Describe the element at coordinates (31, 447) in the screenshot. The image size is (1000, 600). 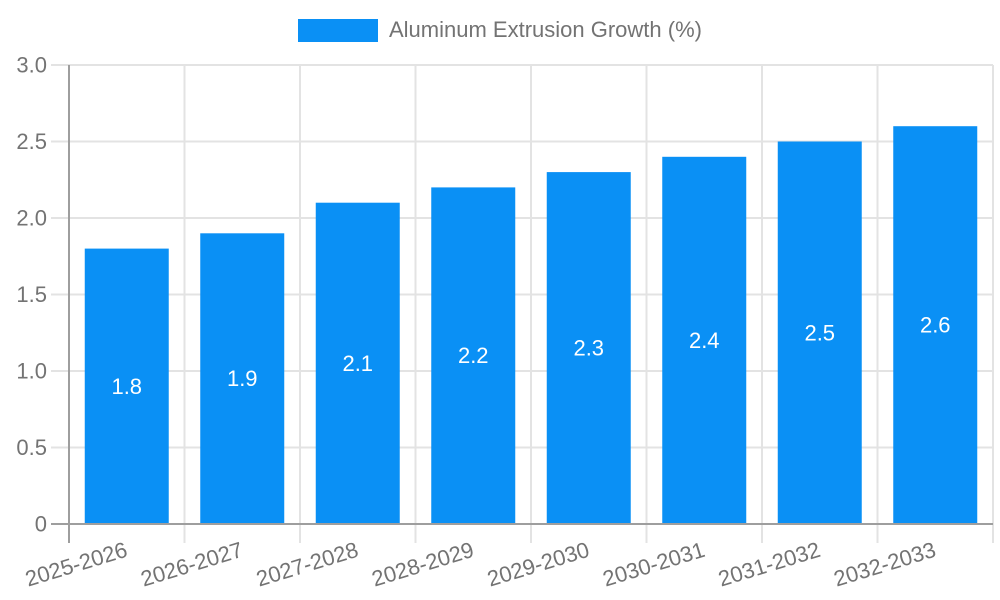
I see `y-tick-label: 0.5` at that location.